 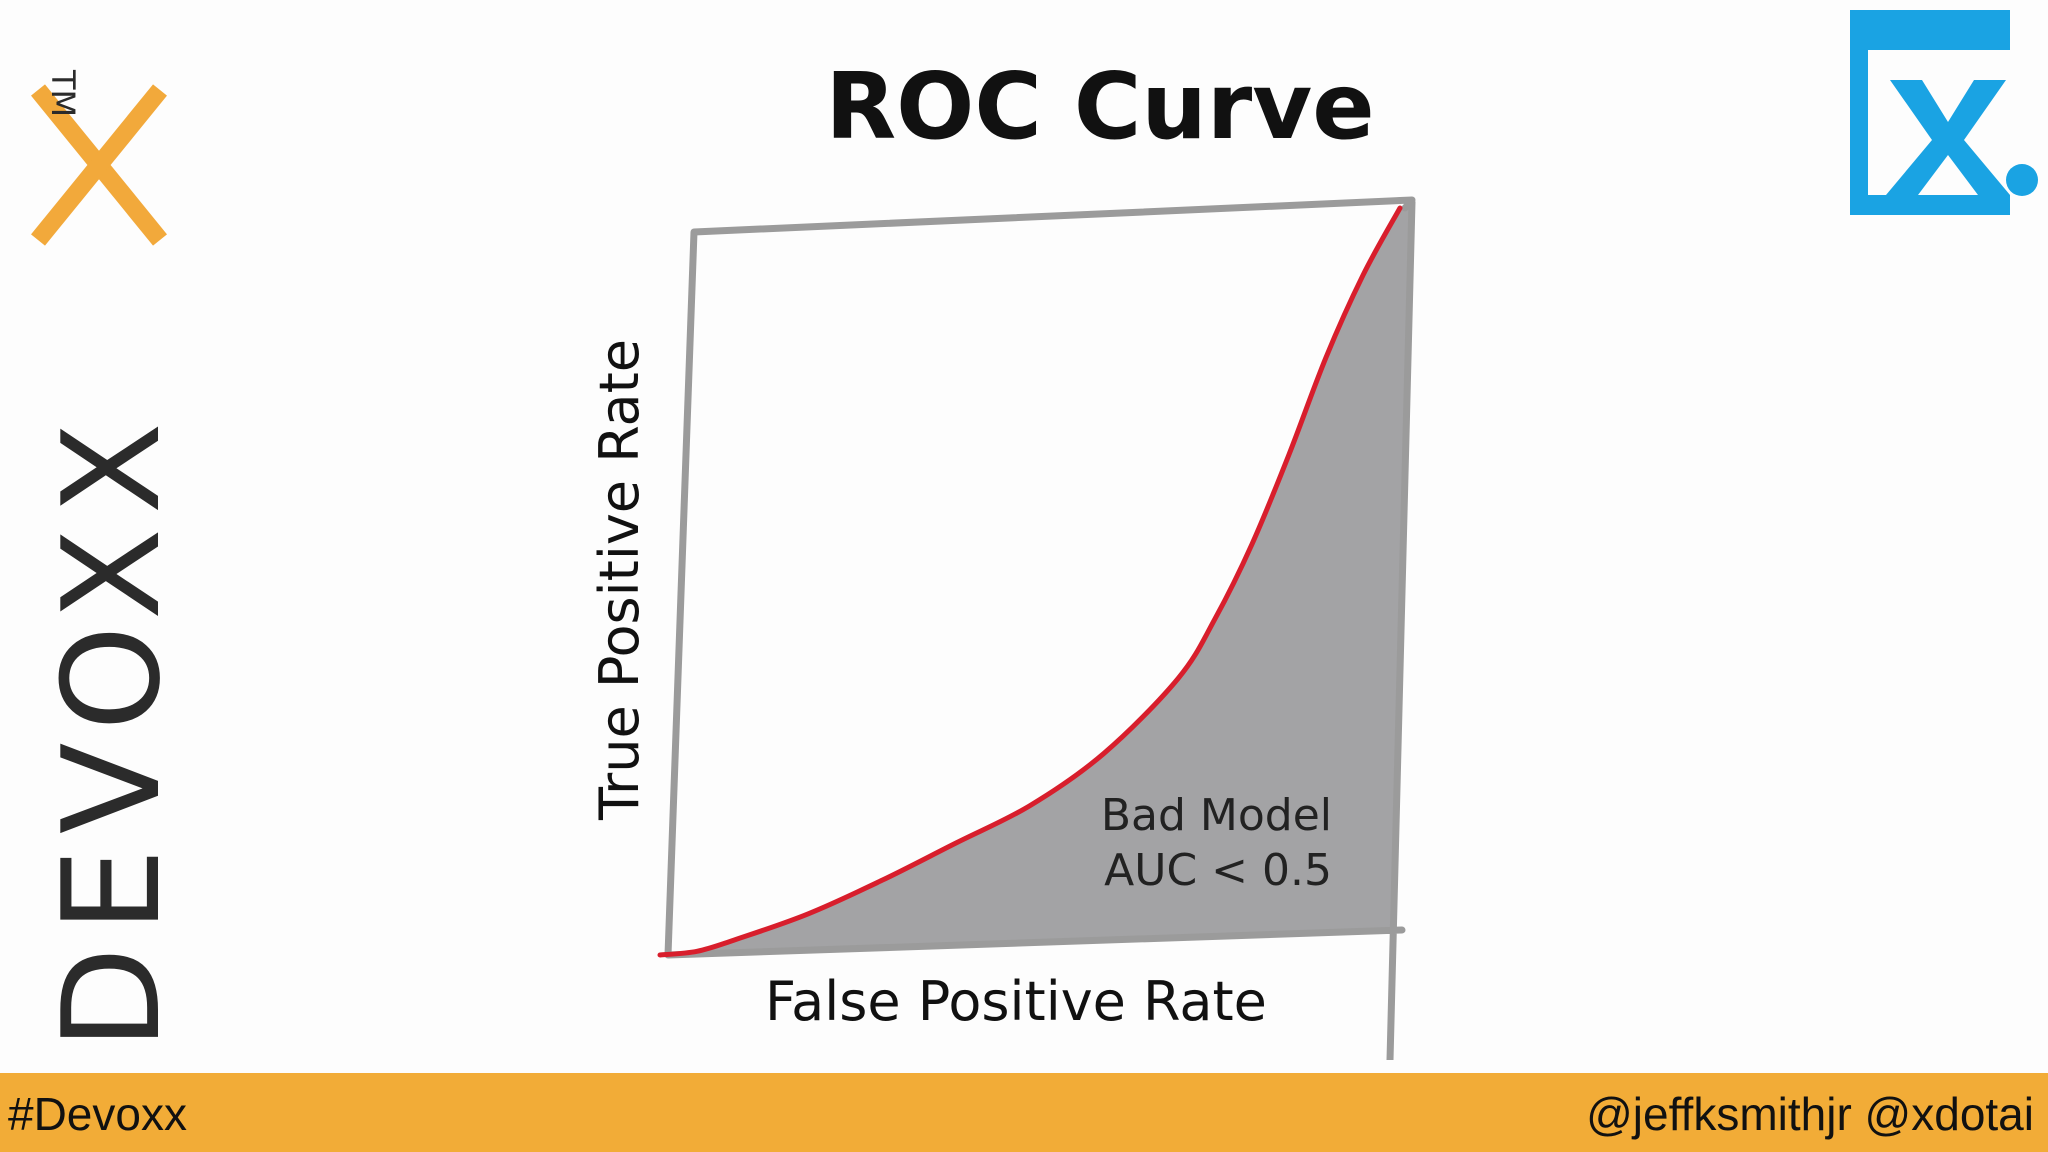 What do you see at coordinates (1024, 1112) in the screenshot?
I see `footer-bar: #Devoxx @jeffksmithjr @xdotai` at bounding box center [1024, 1112].